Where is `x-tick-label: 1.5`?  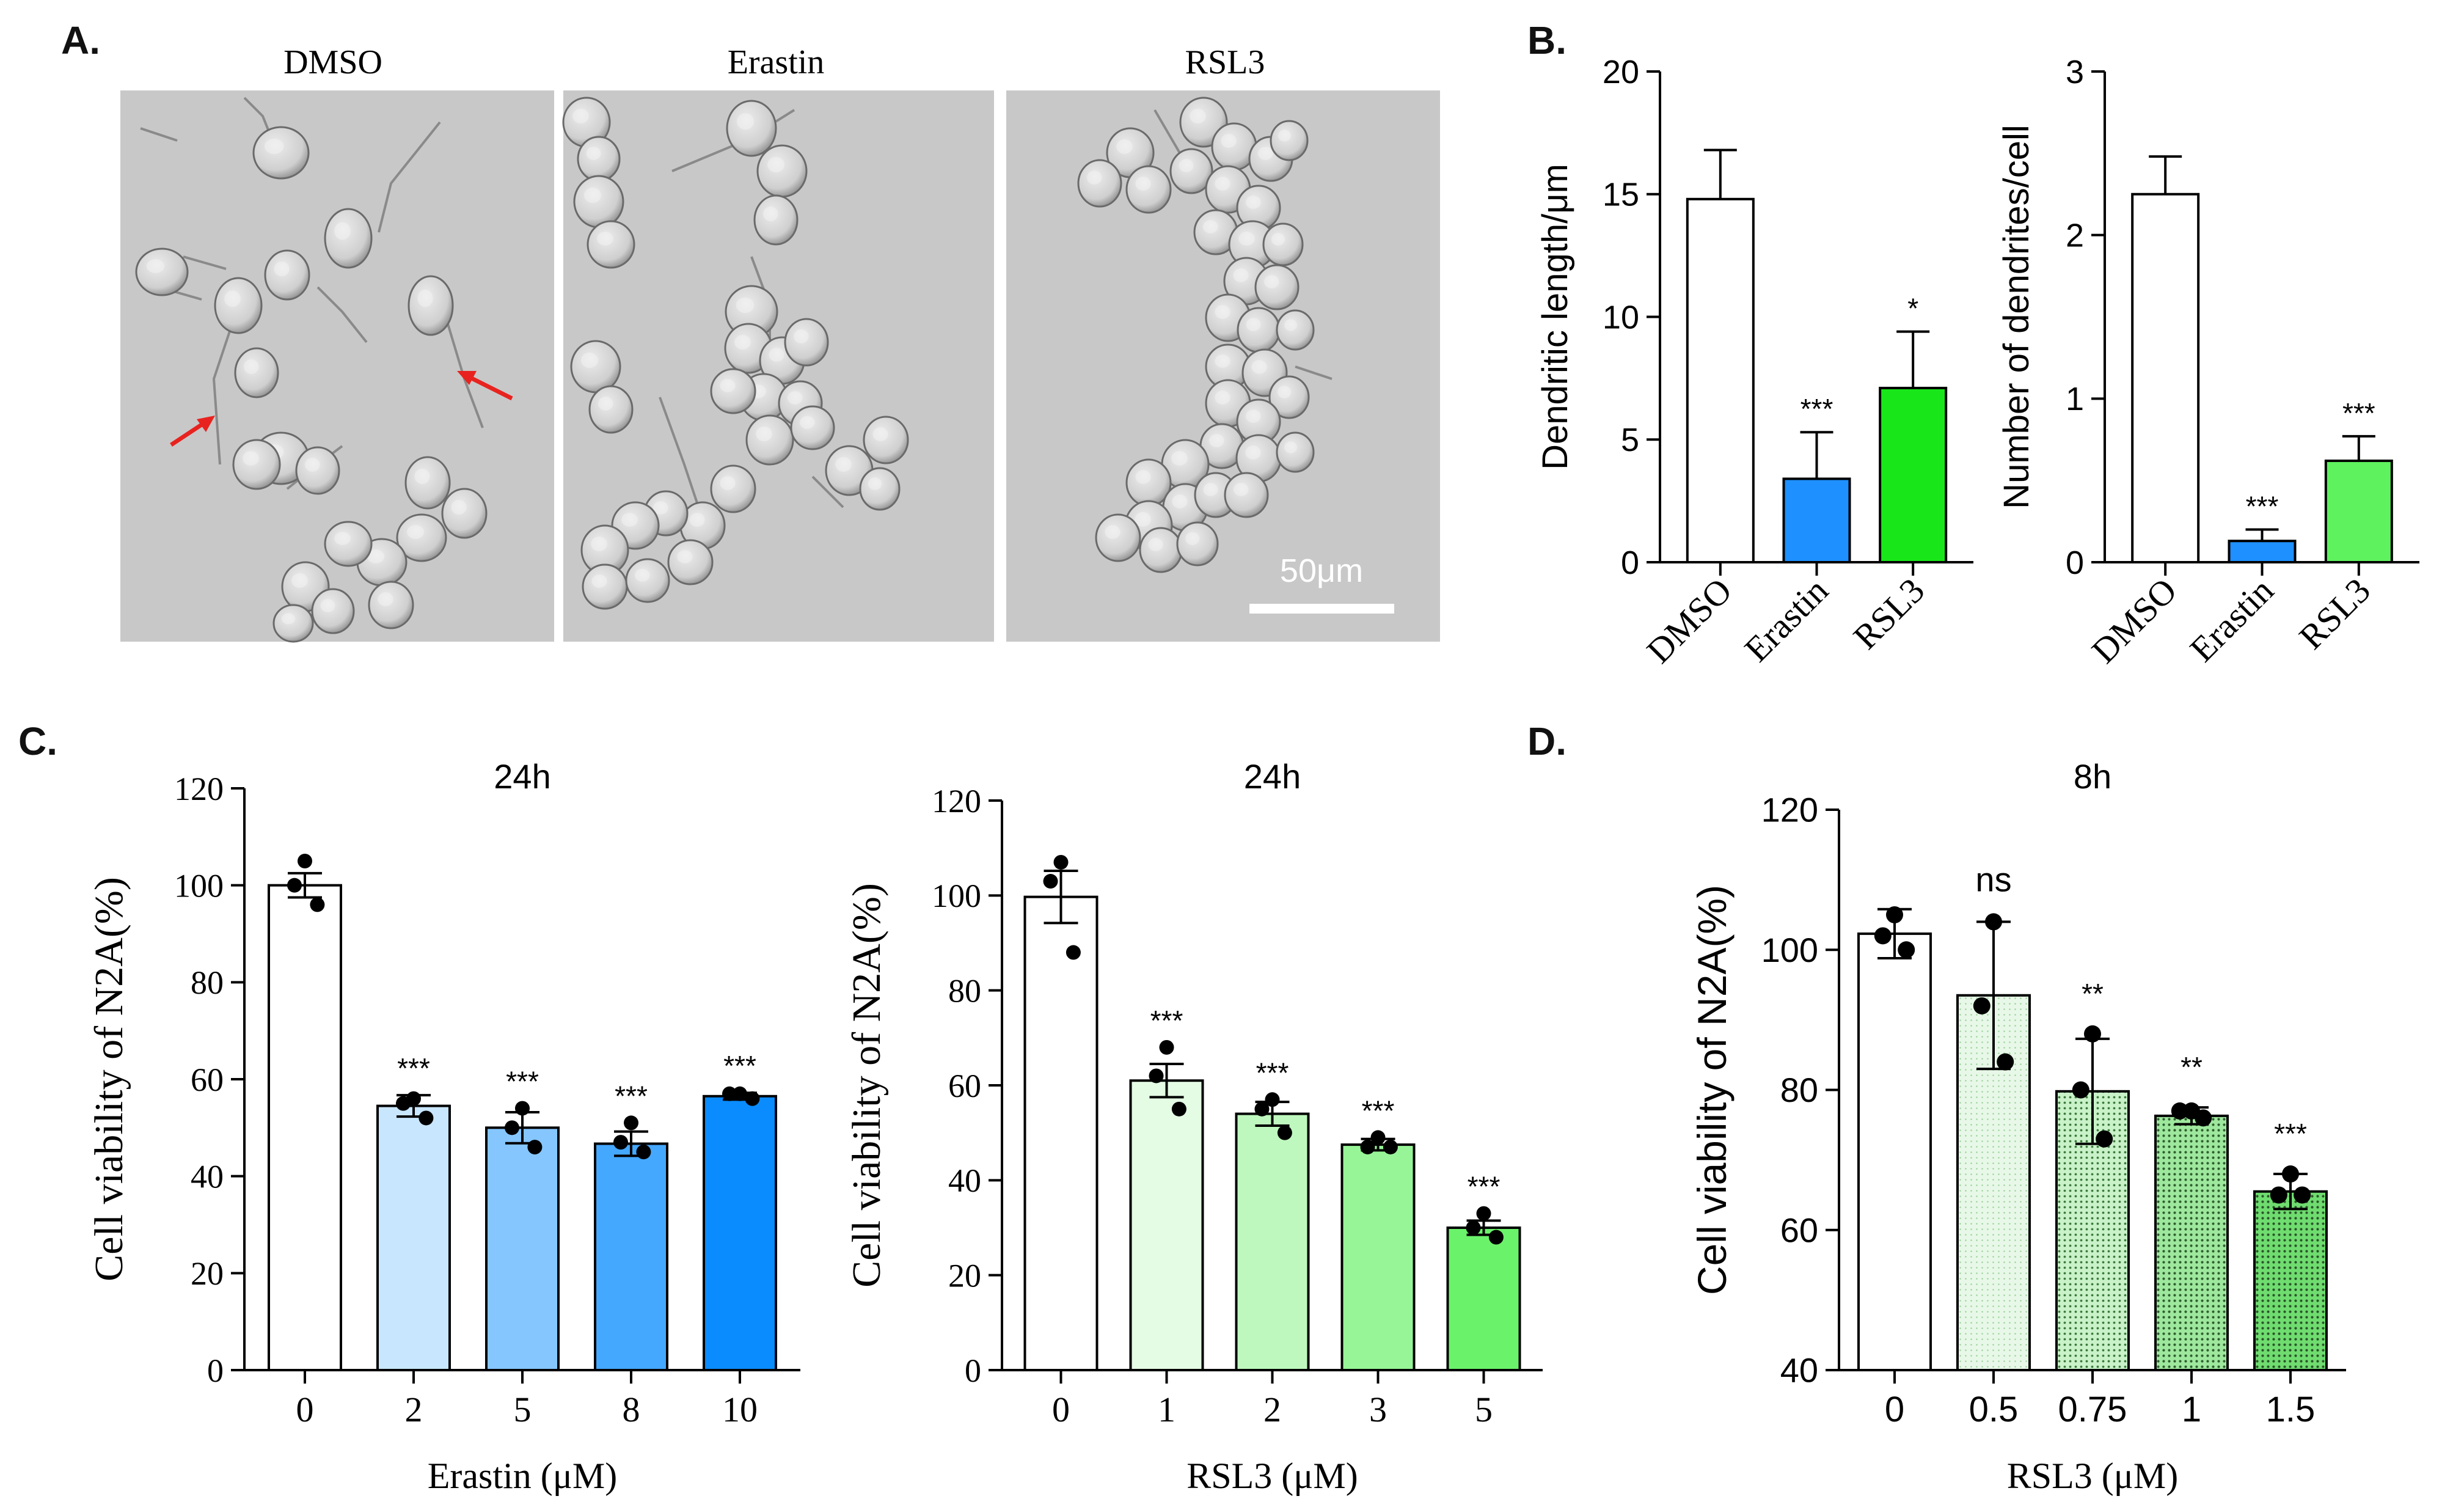
x-tick-label: 1.5 is located at coordinates (2291, 1410).